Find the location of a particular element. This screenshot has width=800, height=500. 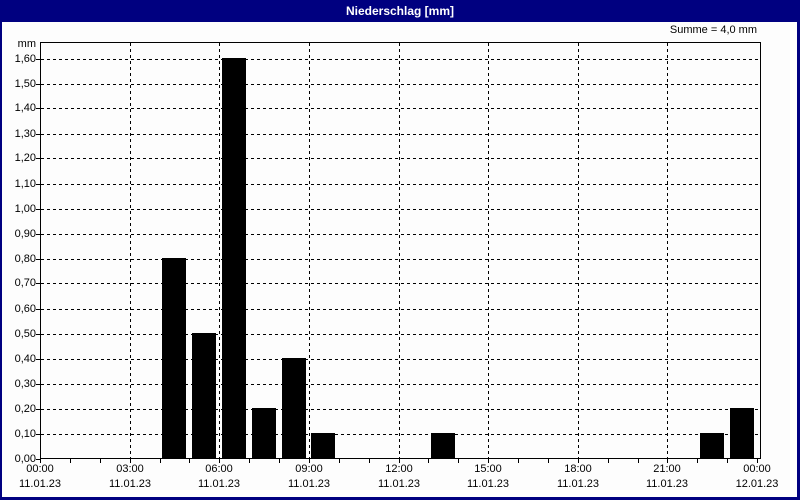

window-border-right is located at coordinates (798, 250).